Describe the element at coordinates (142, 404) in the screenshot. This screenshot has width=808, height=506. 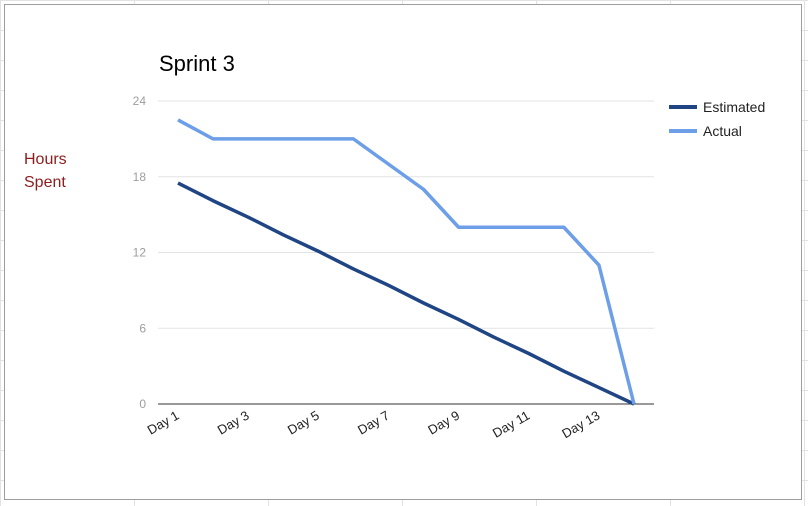
I see `y-tick-label: 0` at that location.